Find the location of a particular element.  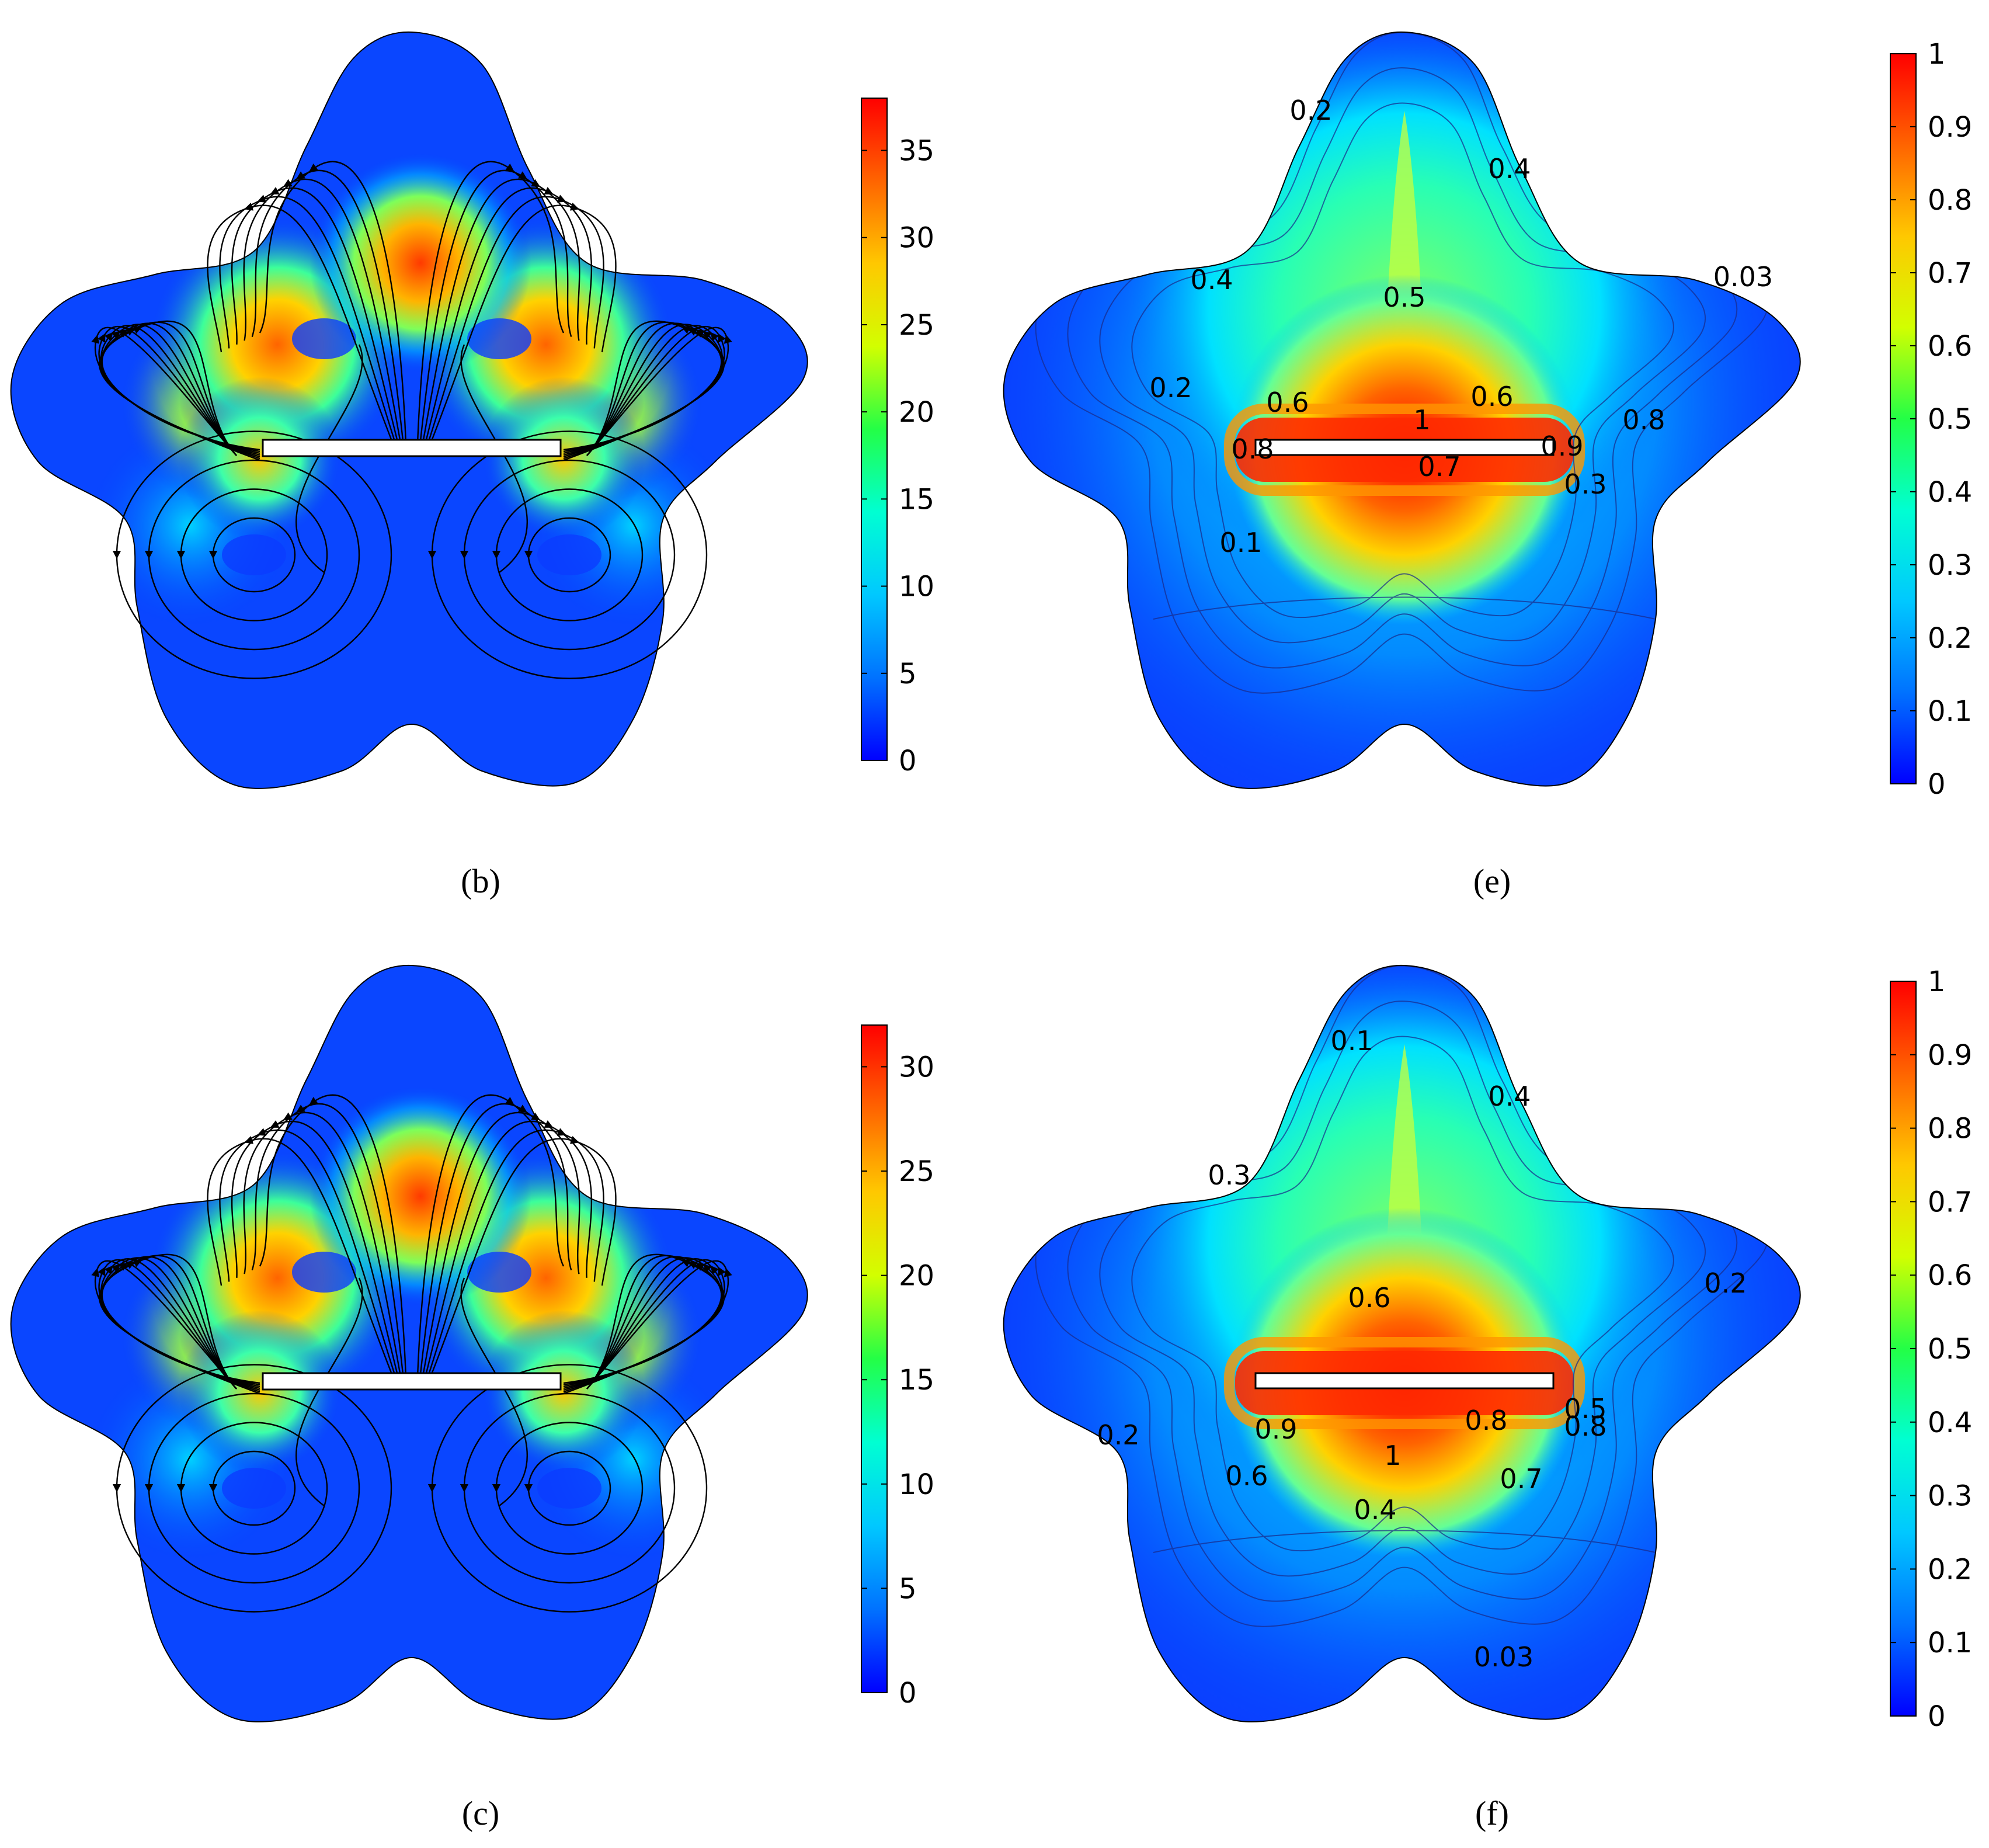

colorbar-tick-label: 20 is located at coordinates (916, 412).